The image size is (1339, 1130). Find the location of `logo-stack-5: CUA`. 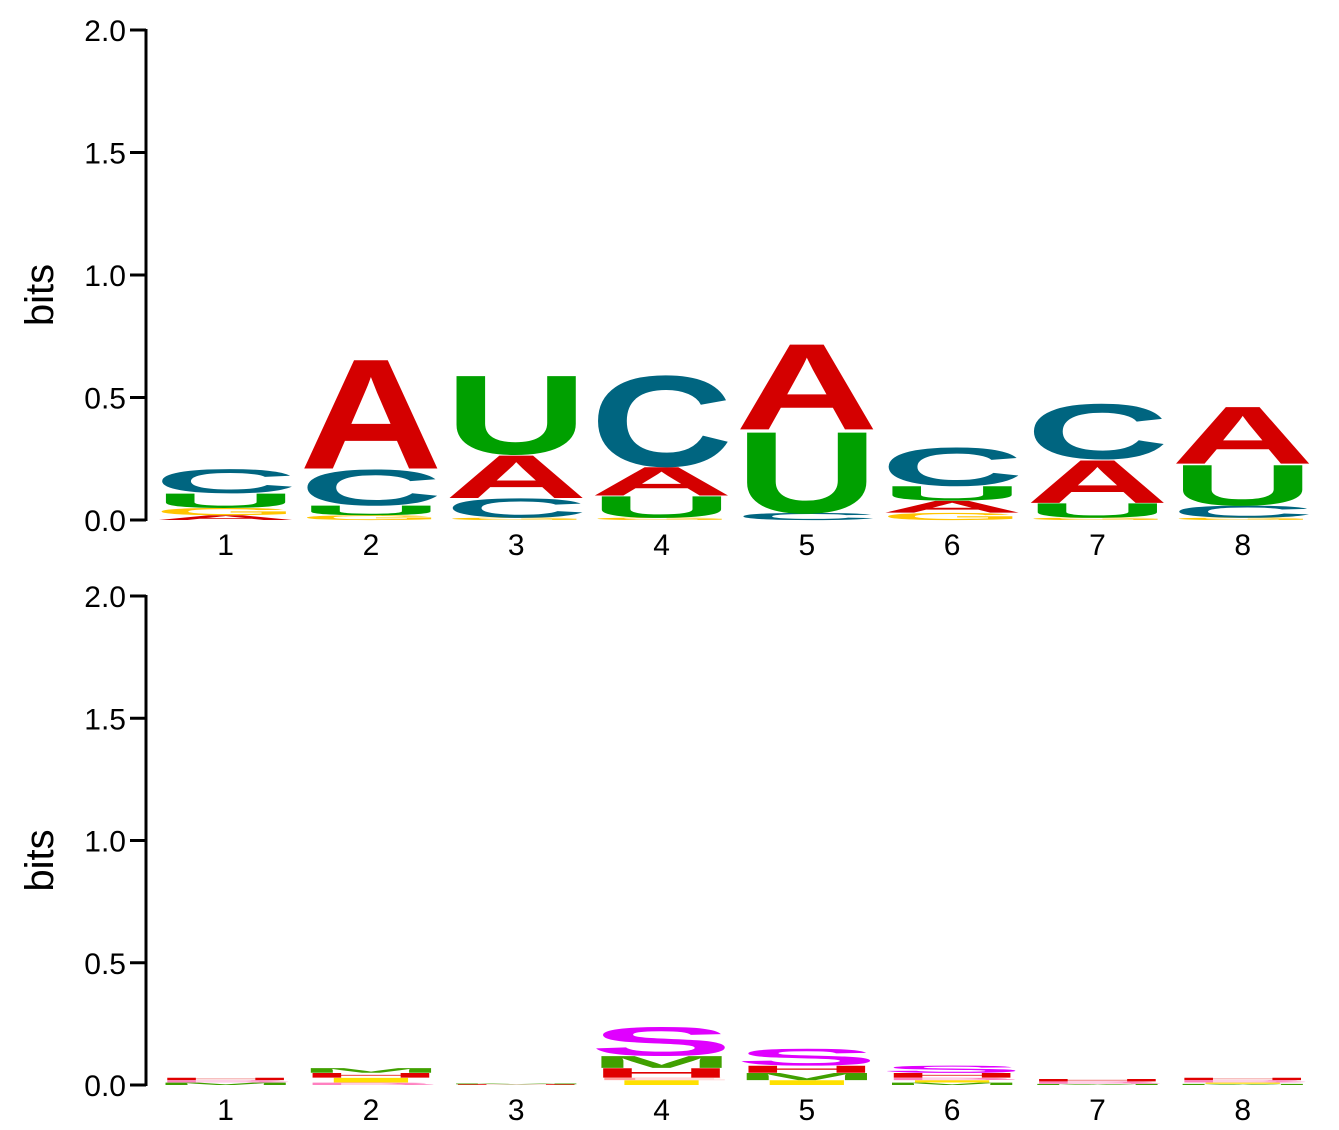

logo-stack-5: CUA is located at coordinates (806, 427).